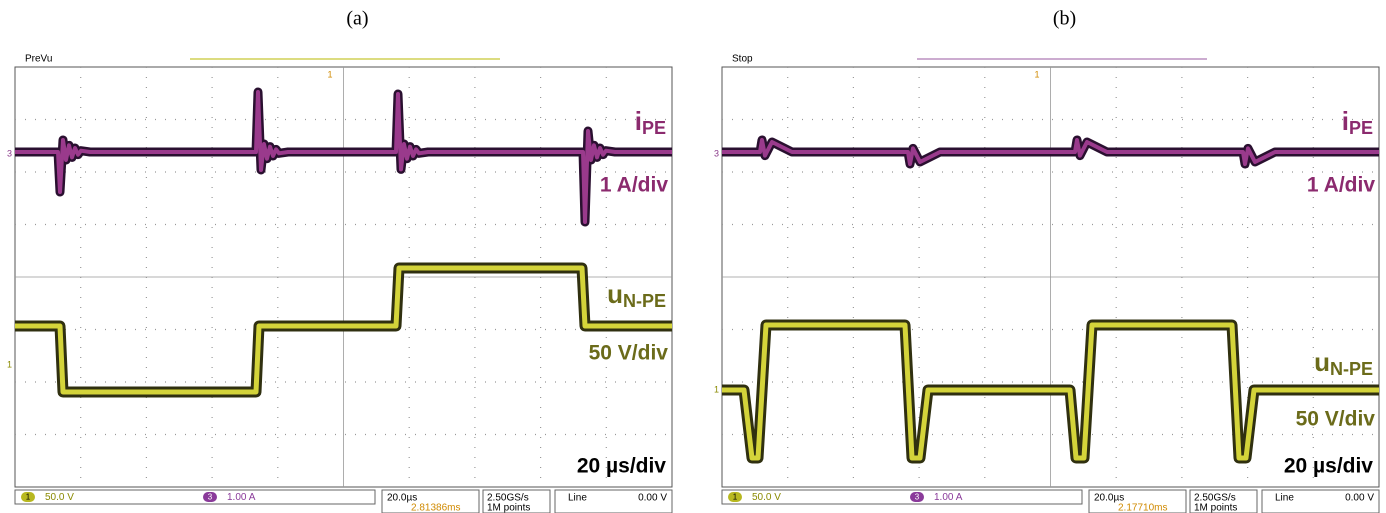 This screenshot has width=1386, height=513. Describe the element at coordinates (38, 59) in the screenshot. I see `mode-label: PreVu` at that location.